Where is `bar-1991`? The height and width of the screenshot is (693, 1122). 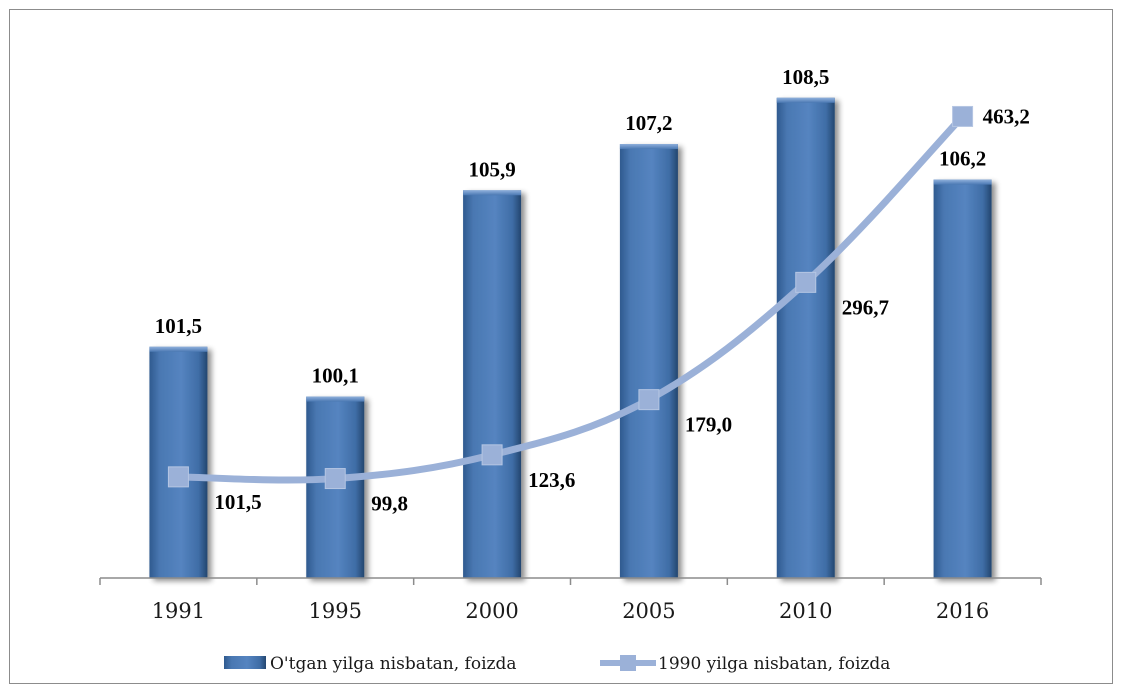
bar-1991 is located at coordinates (178, 462).